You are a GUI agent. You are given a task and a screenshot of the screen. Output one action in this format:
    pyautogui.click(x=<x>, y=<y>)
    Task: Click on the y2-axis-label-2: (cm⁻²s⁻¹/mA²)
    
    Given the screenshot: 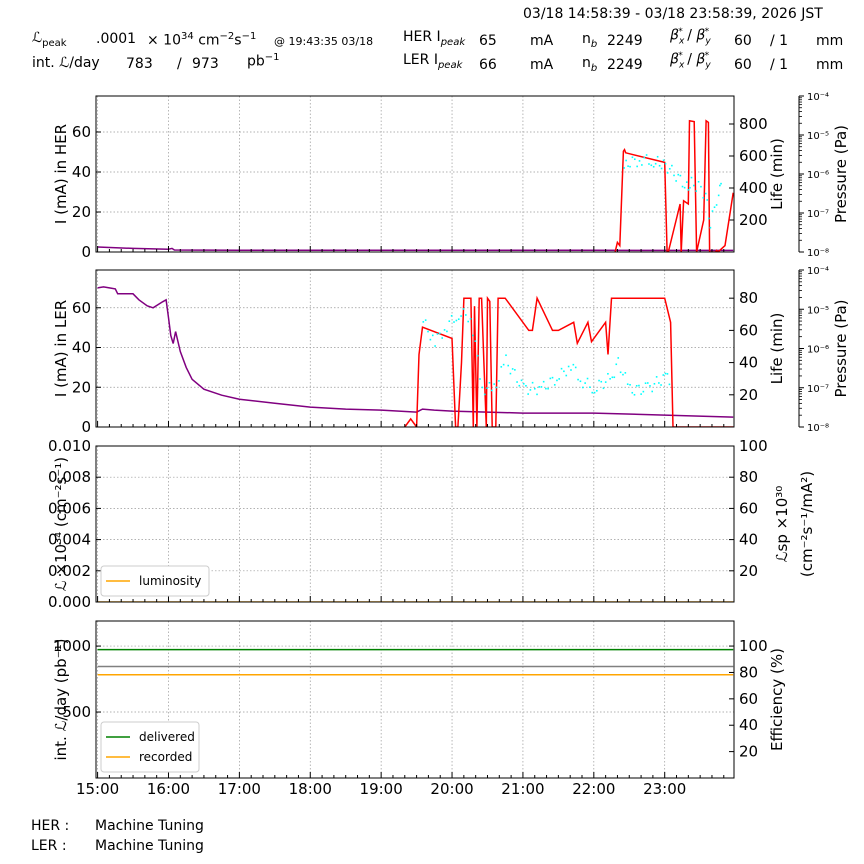 What is the action you would take?
    pyautogui.click(x=807, y=524)
    